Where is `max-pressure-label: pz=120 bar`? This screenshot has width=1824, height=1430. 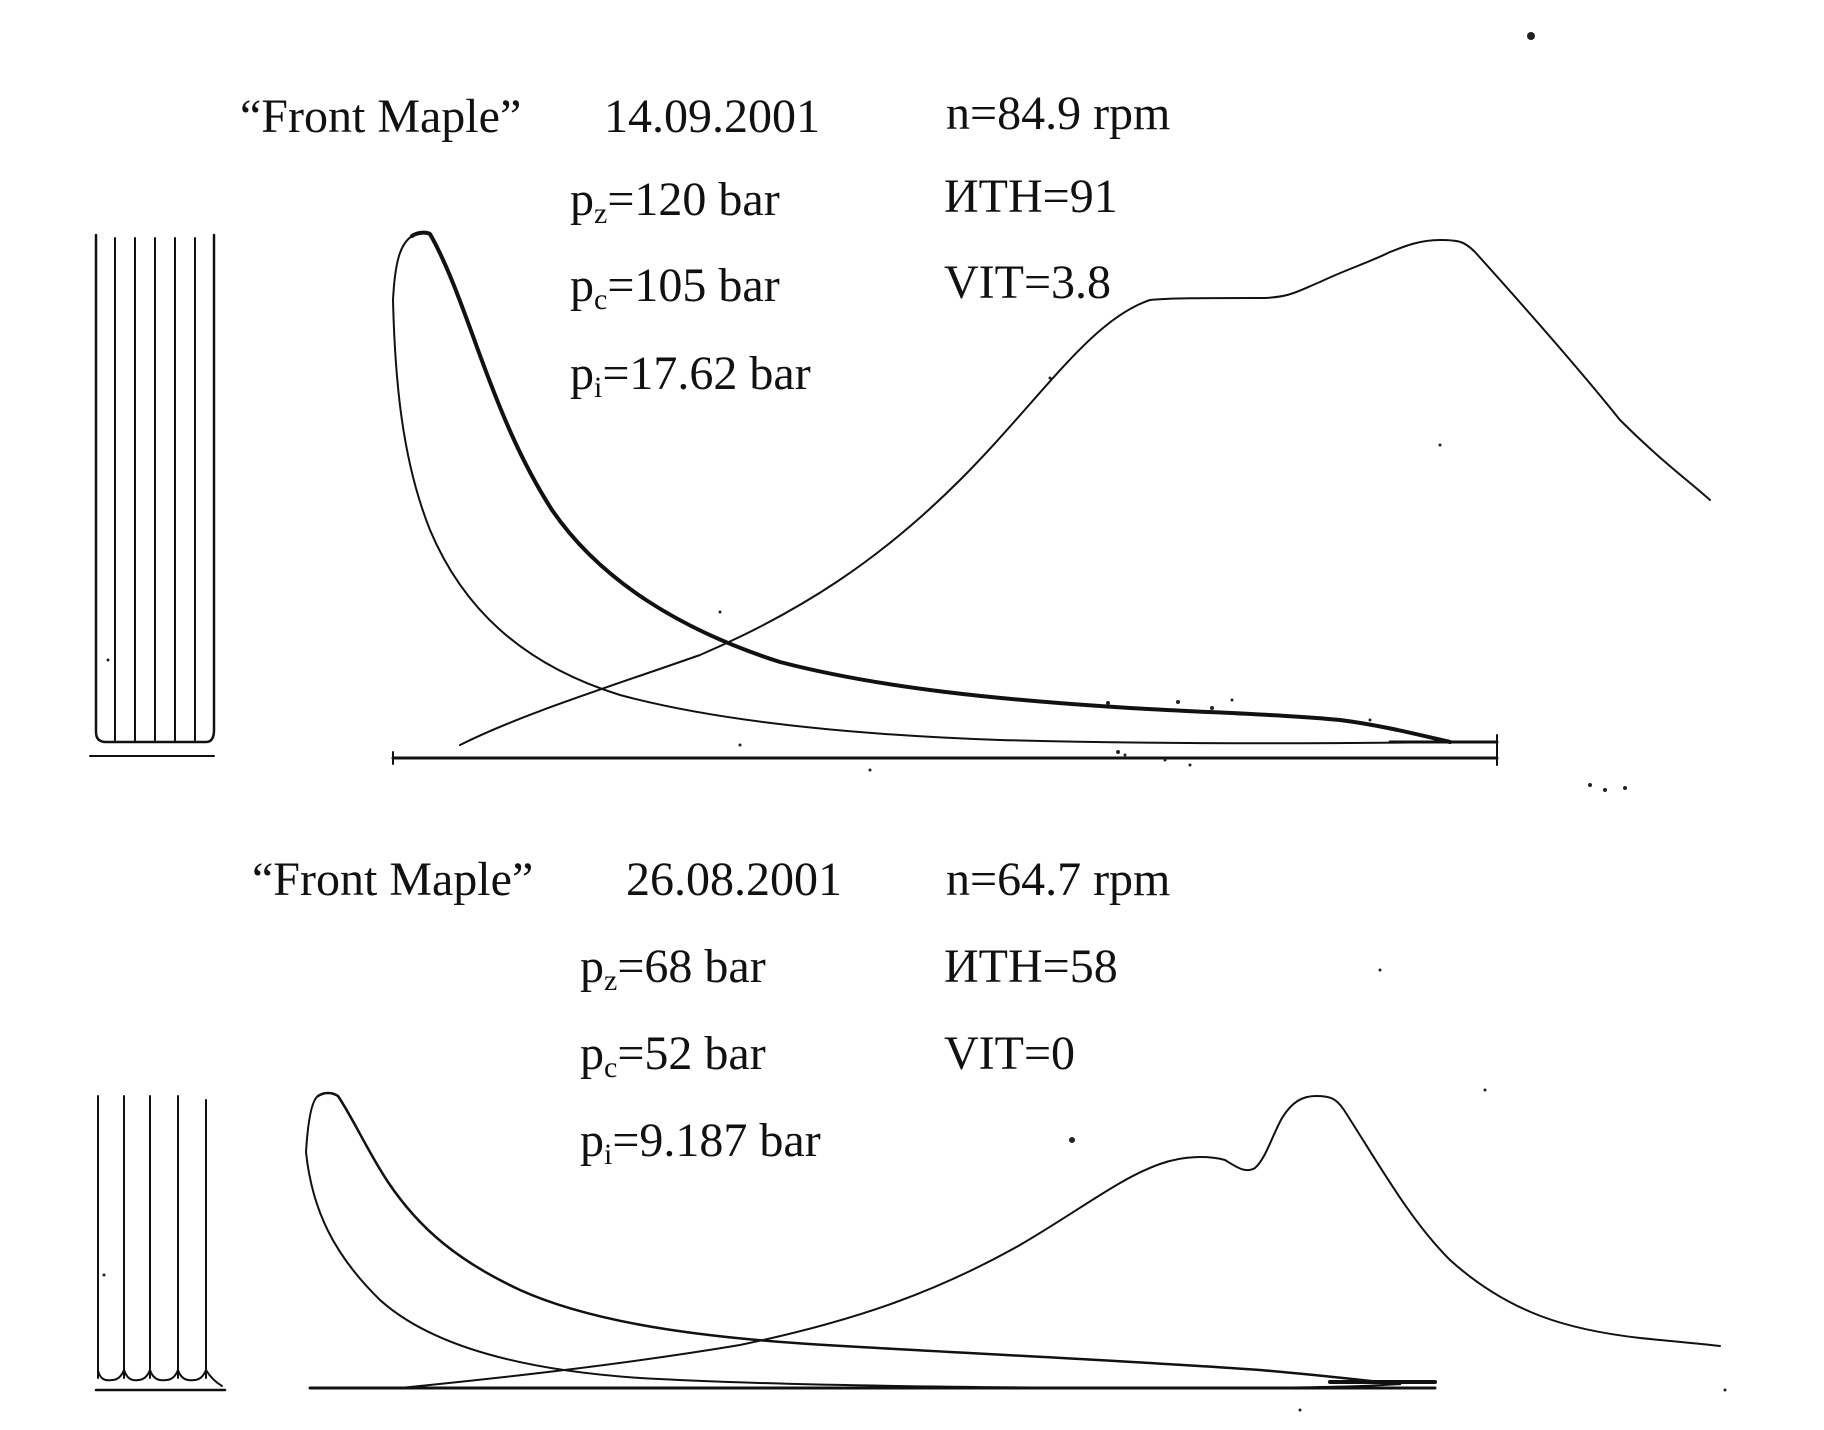 max-pressure-label: pz=120 bar is located at coordinates (675, 201).